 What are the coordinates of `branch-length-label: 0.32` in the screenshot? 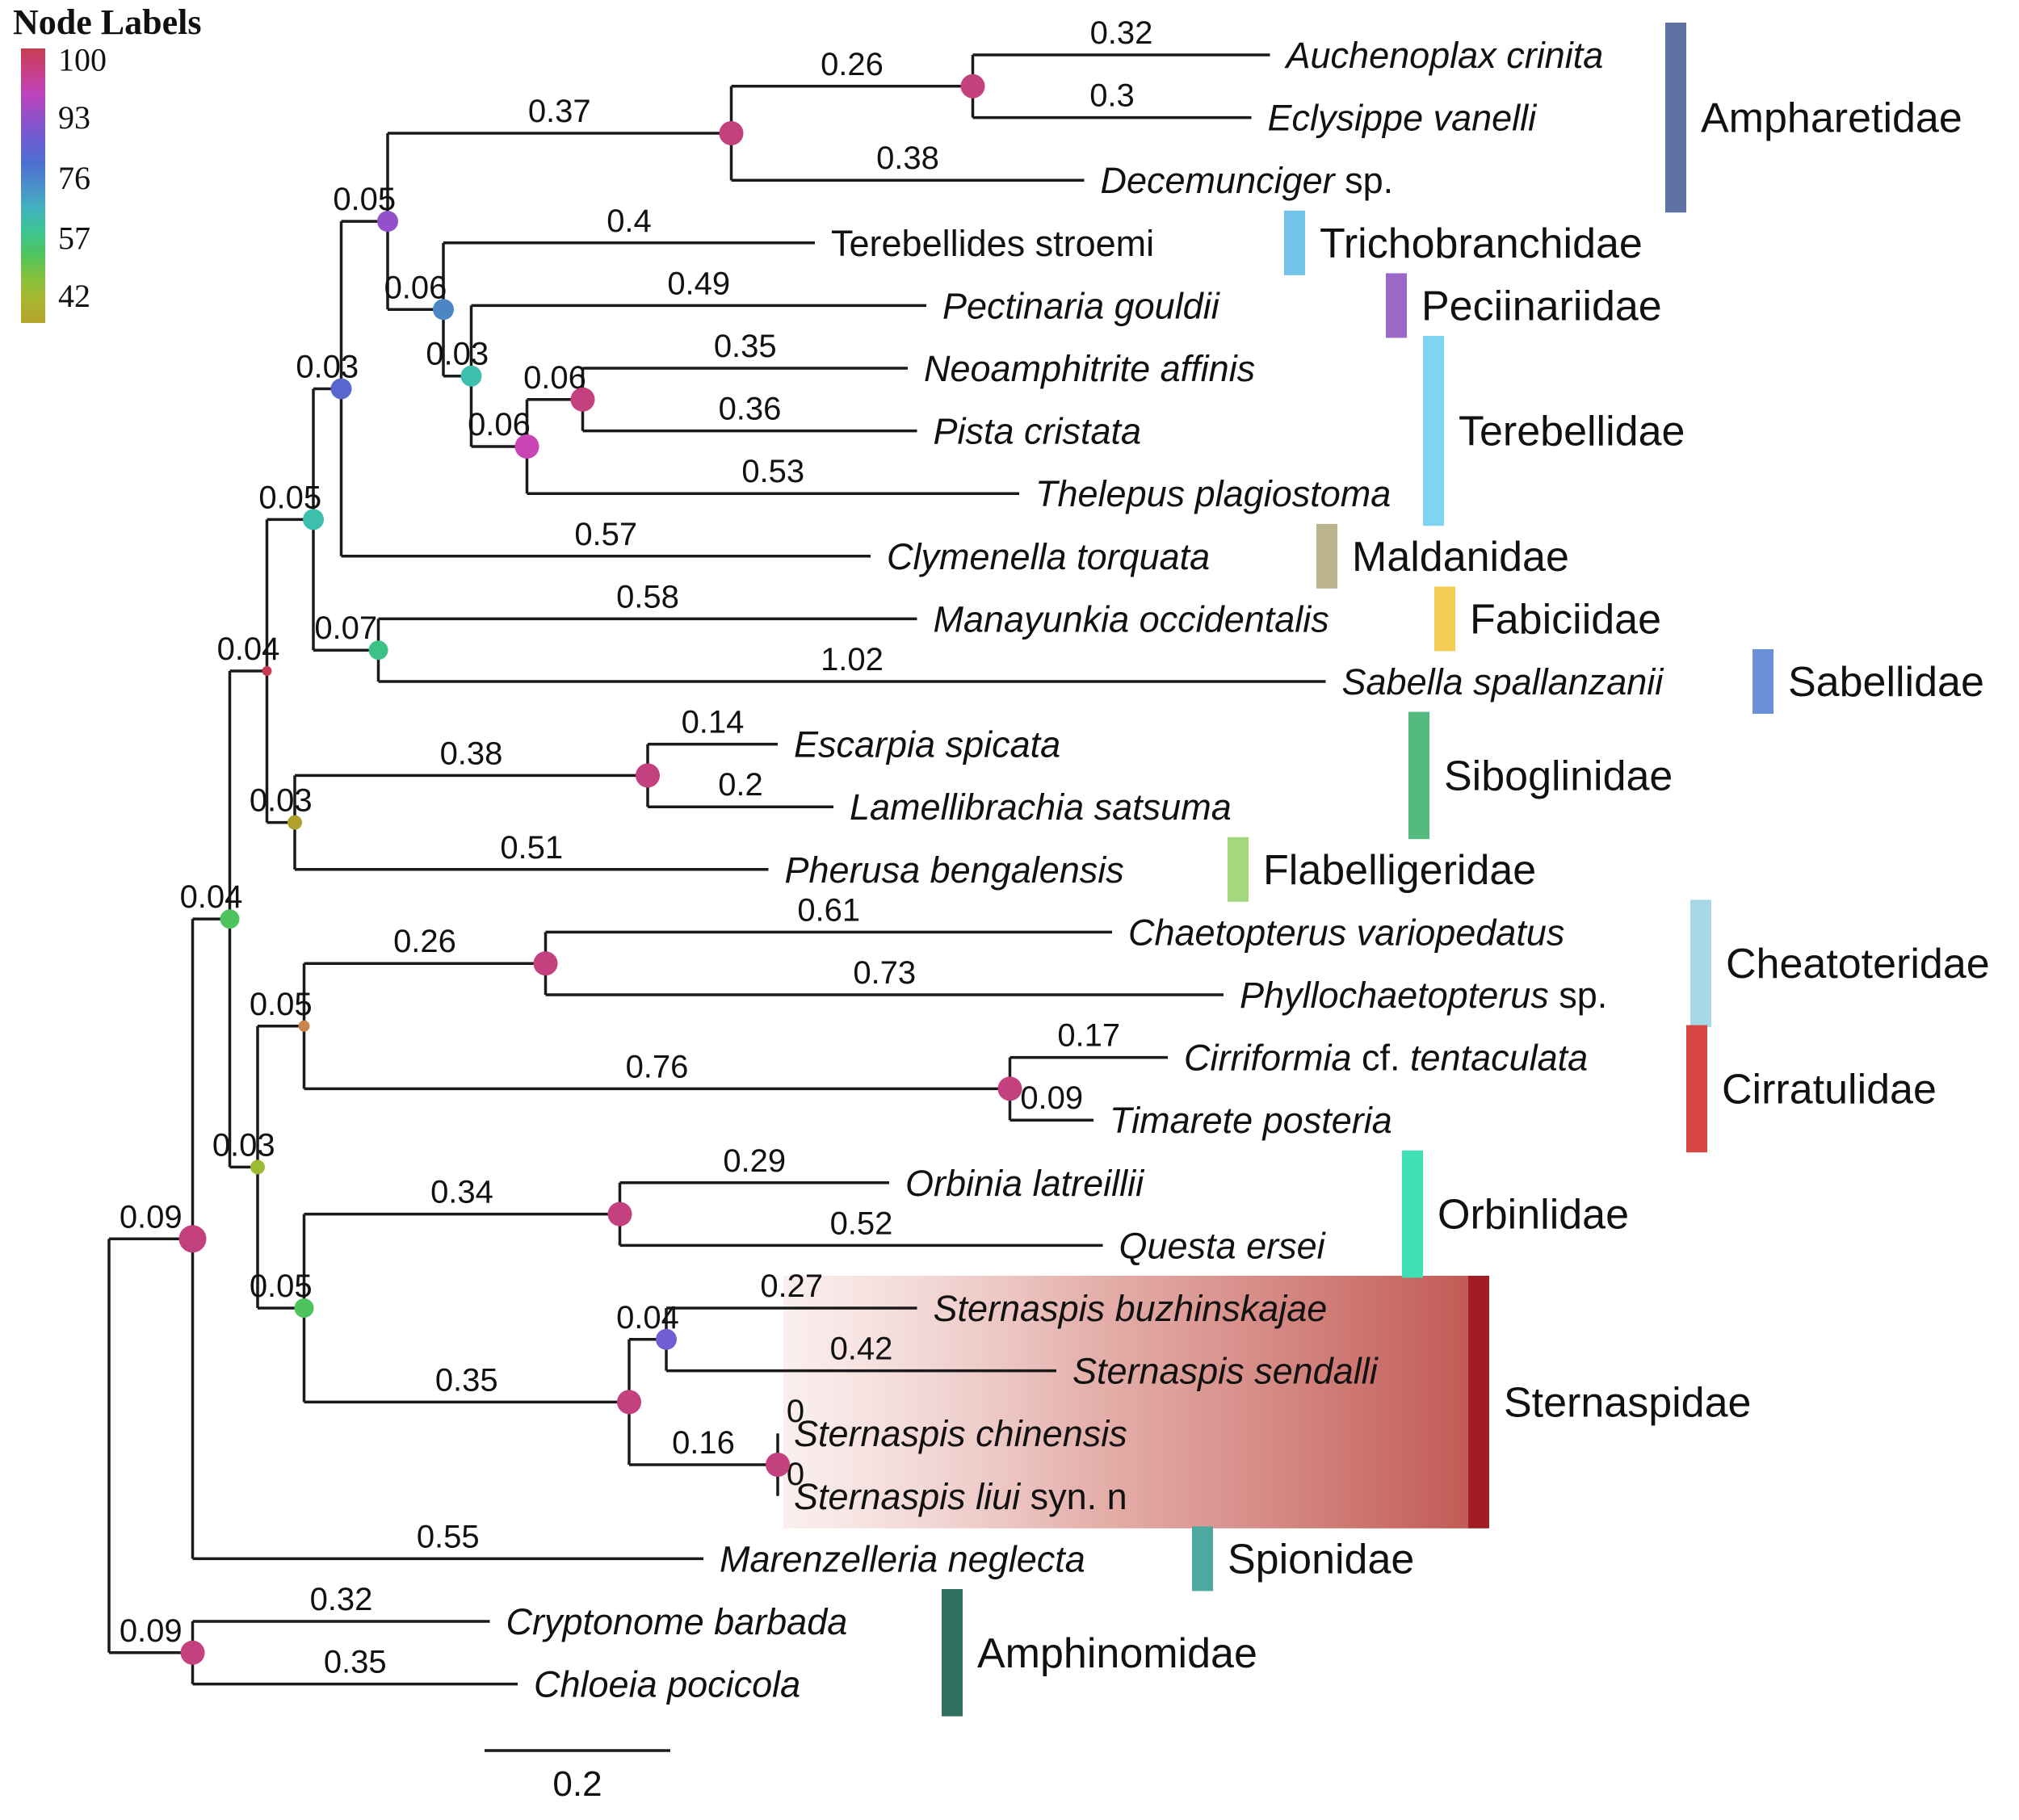 It's located at (341, 1599).